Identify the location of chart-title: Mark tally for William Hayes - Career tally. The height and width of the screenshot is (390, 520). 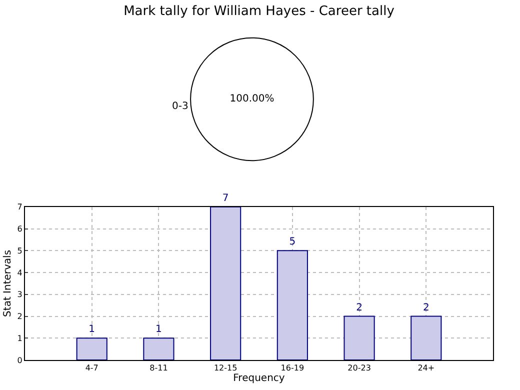
(259, 11).